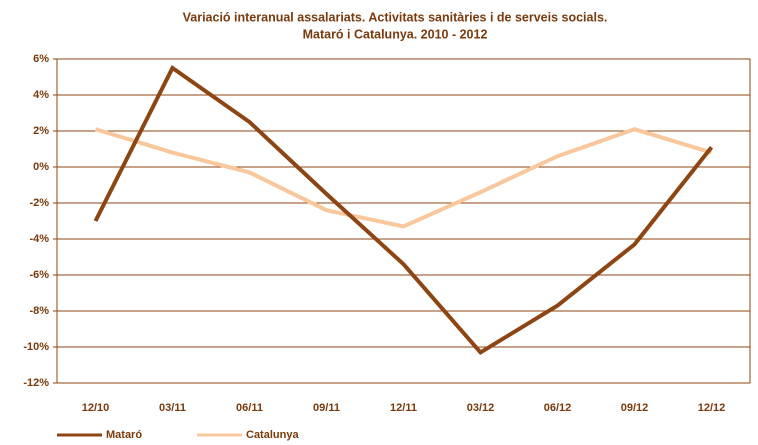 The image size is (758, 445). I want to click on y-tick-label: -12%, so click(36, 383).